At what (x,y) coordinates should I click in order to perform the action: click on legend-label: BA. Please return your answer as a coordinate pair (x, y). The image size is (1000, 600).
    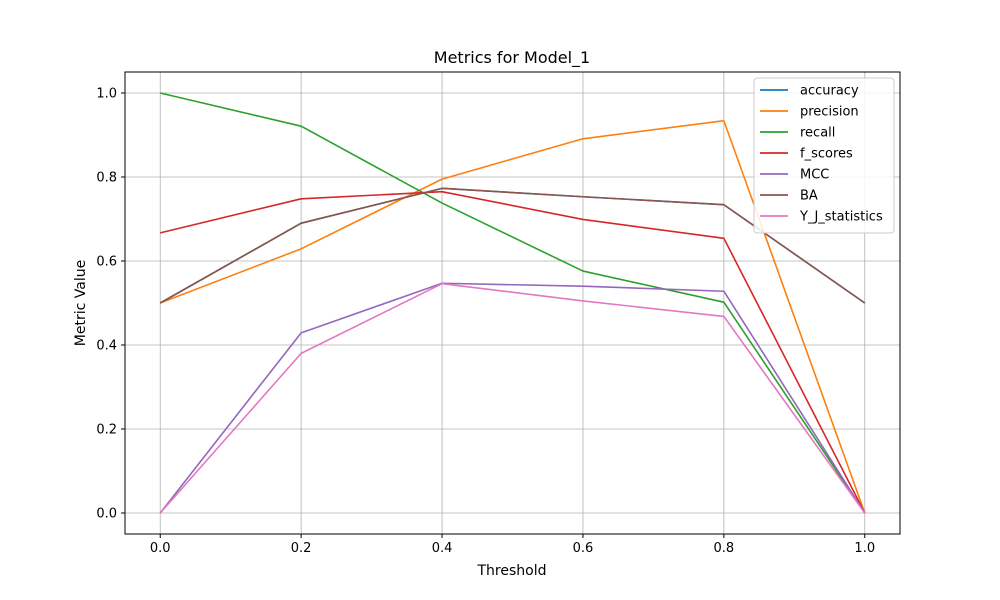
    Looking at the image, I should click on (809, 196).